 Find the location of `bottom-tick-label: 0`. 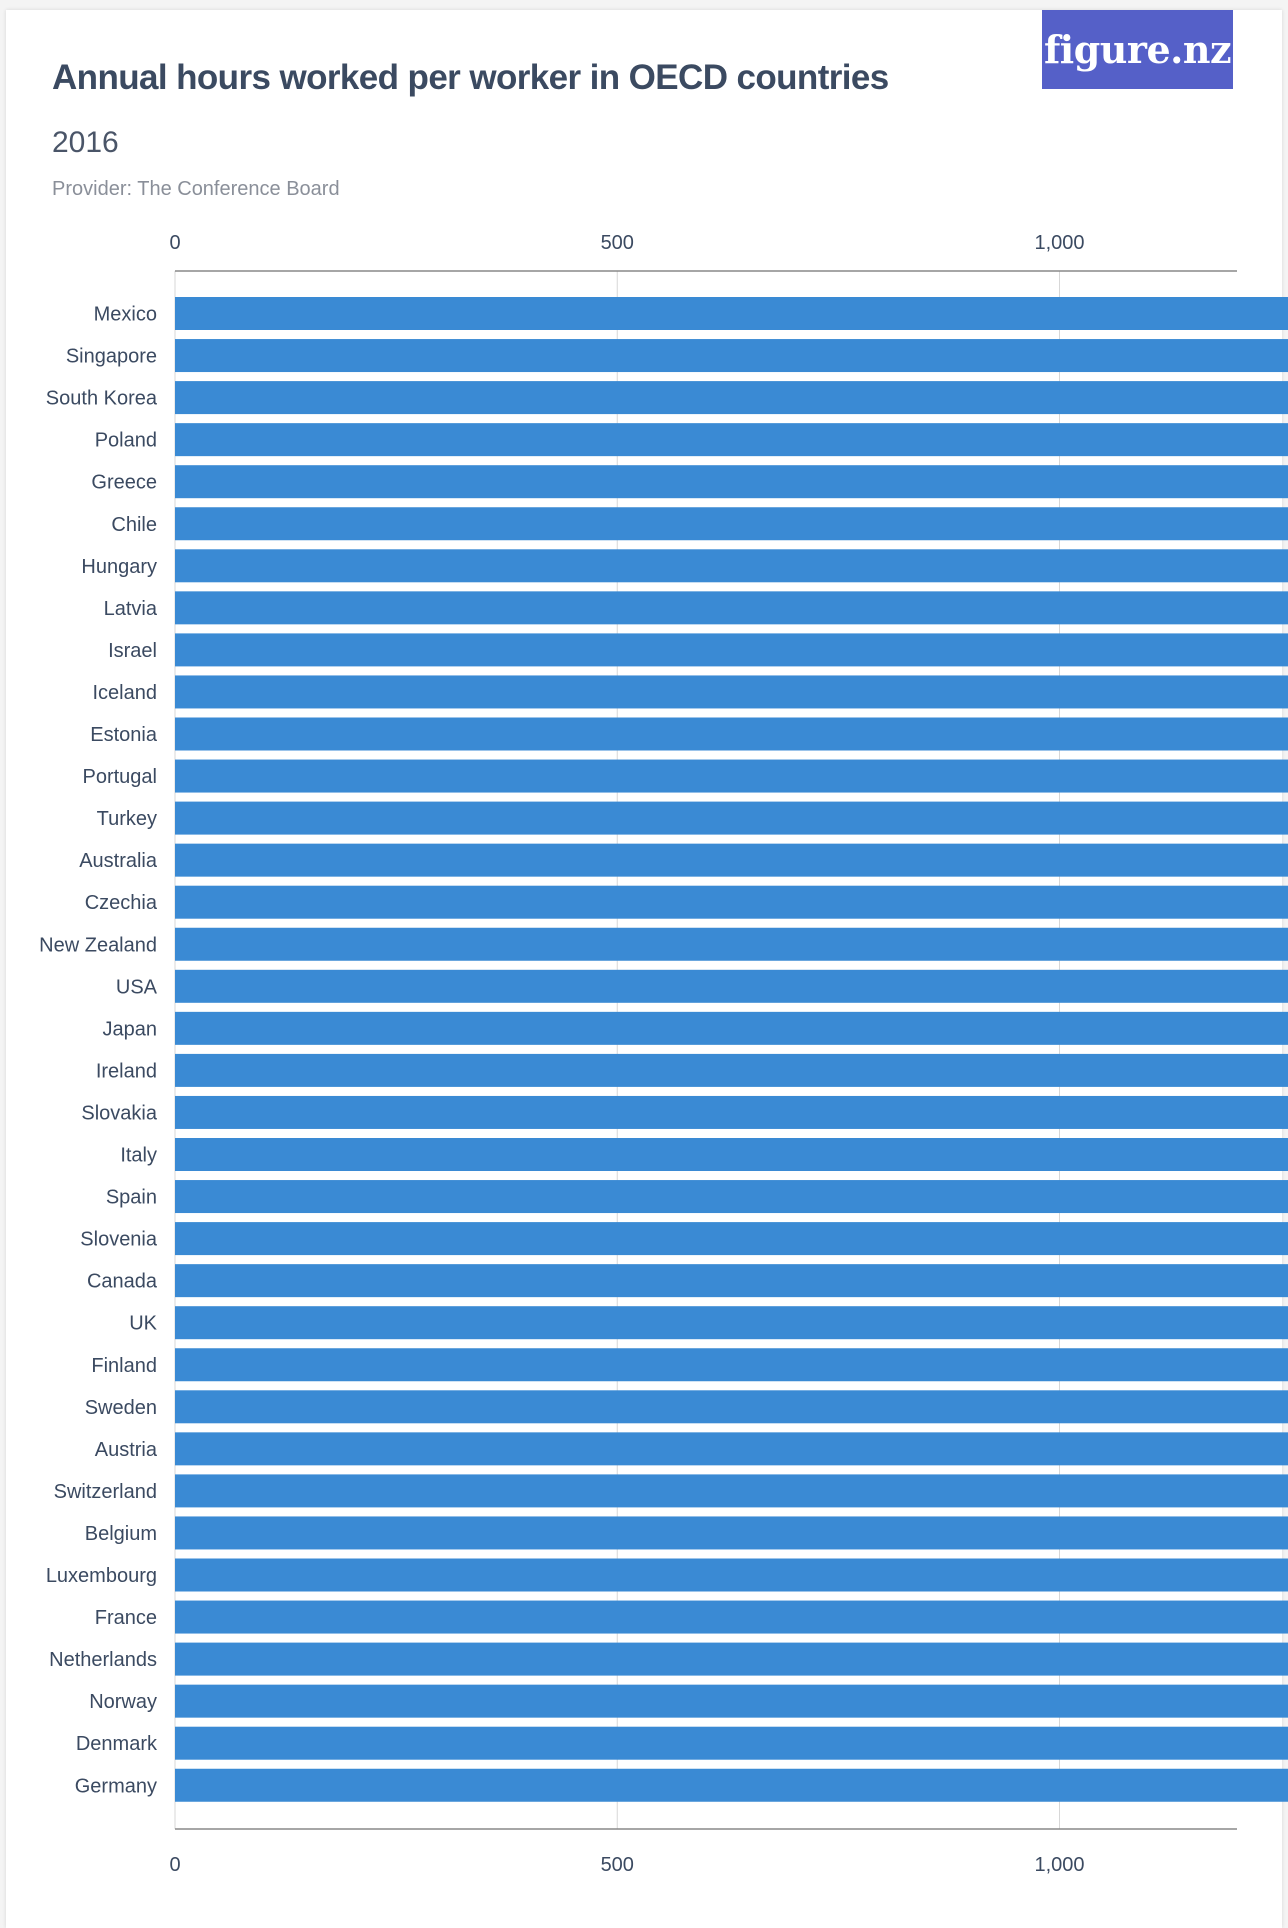

bottom-tick-label: 0 is located at coordinates (174, 1865).